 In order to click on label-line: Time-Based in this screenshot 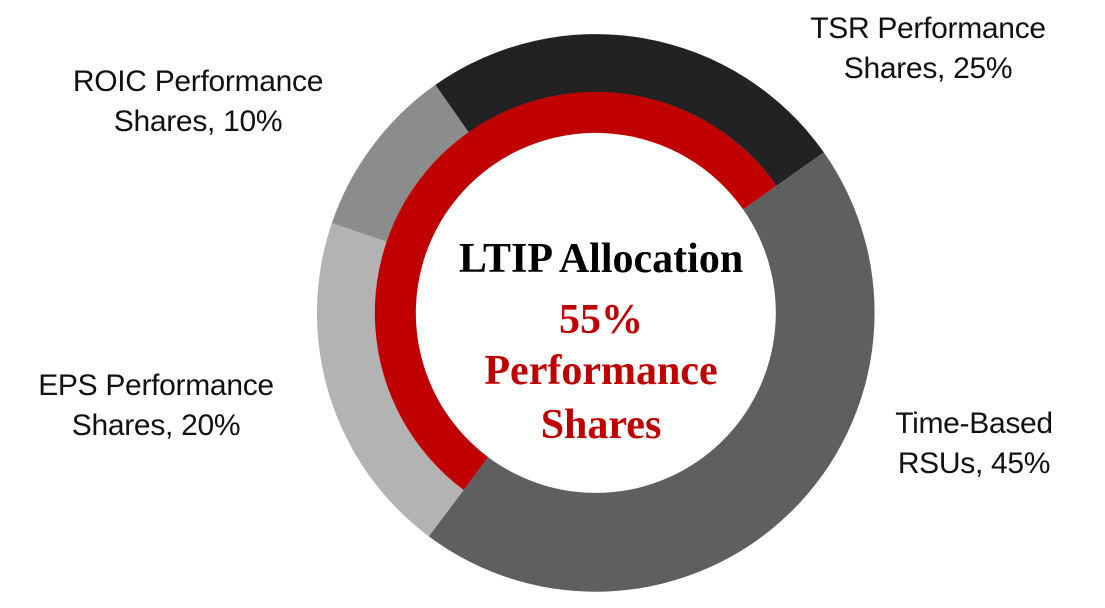, I will do `click(974, 423)`.